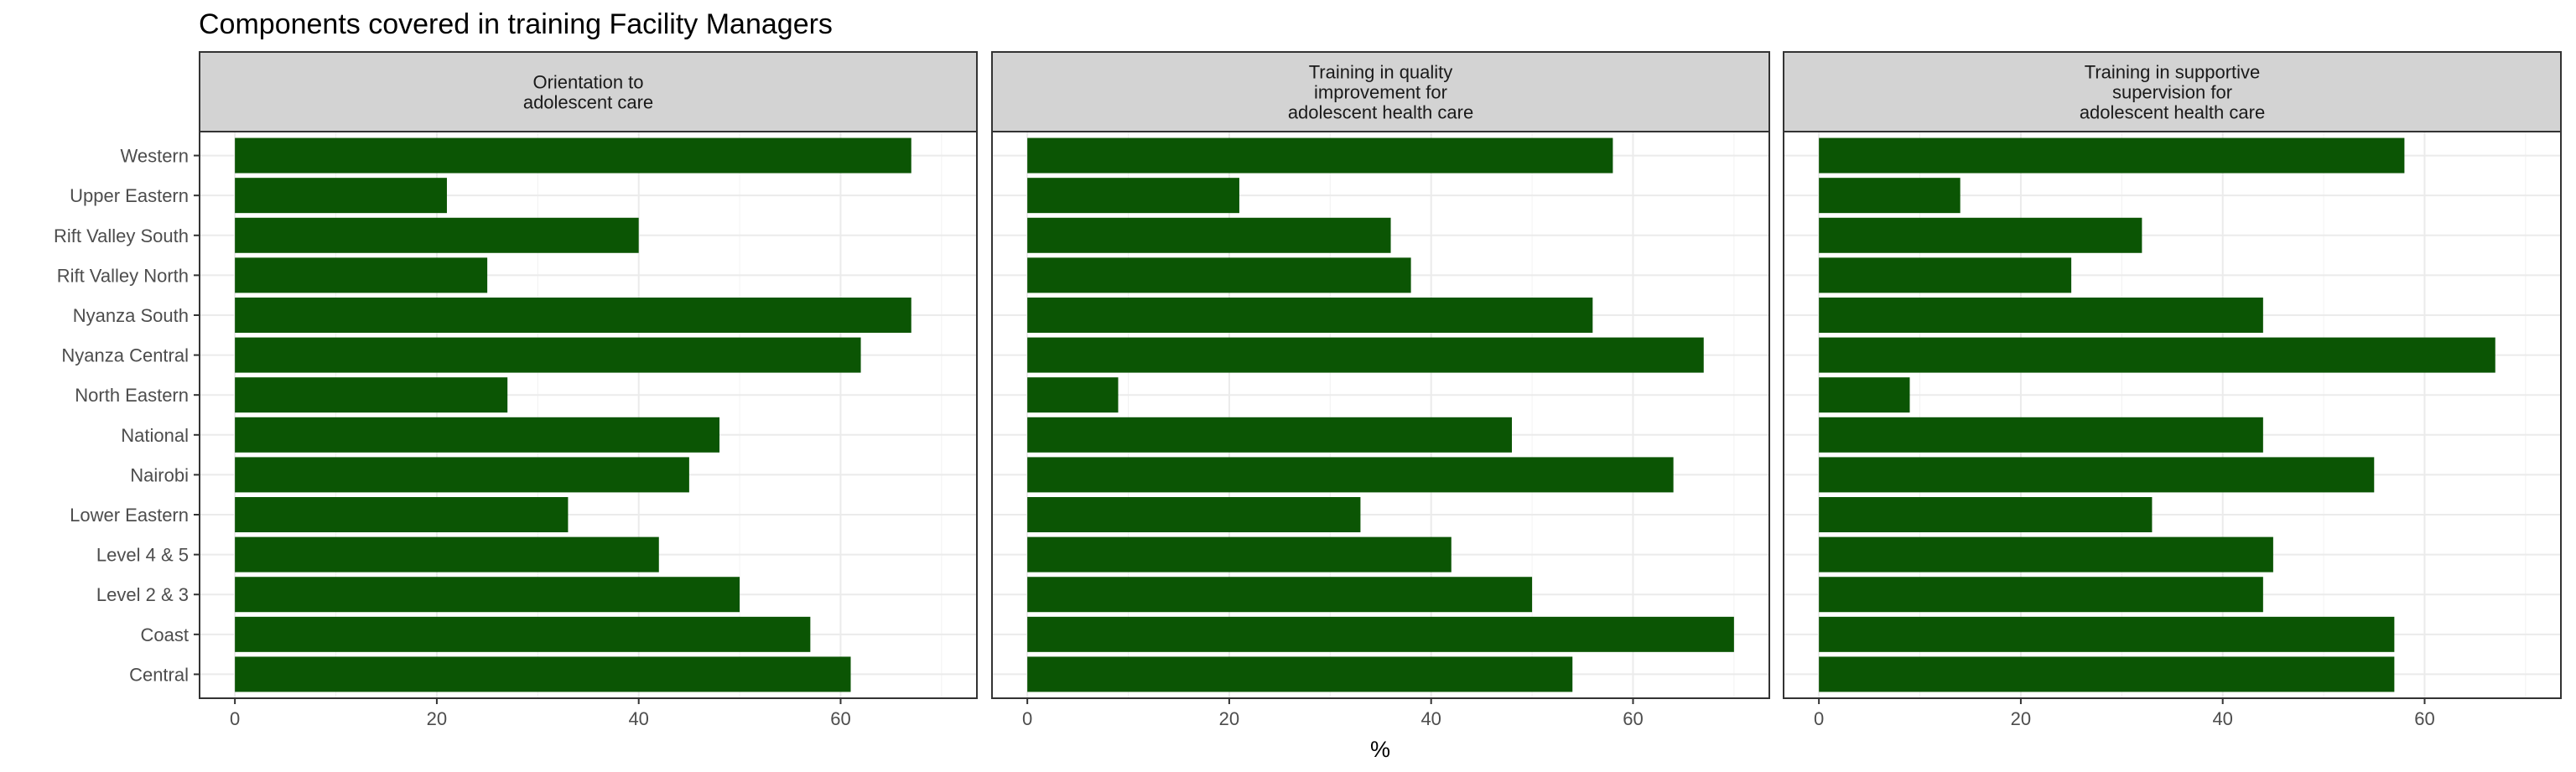 This screenshot has height=772, width=2576. What do you see at coordinates (129, 196) in the screenshot?
I see `category-label: Upper Eastern` at bounding box center [129, 196].